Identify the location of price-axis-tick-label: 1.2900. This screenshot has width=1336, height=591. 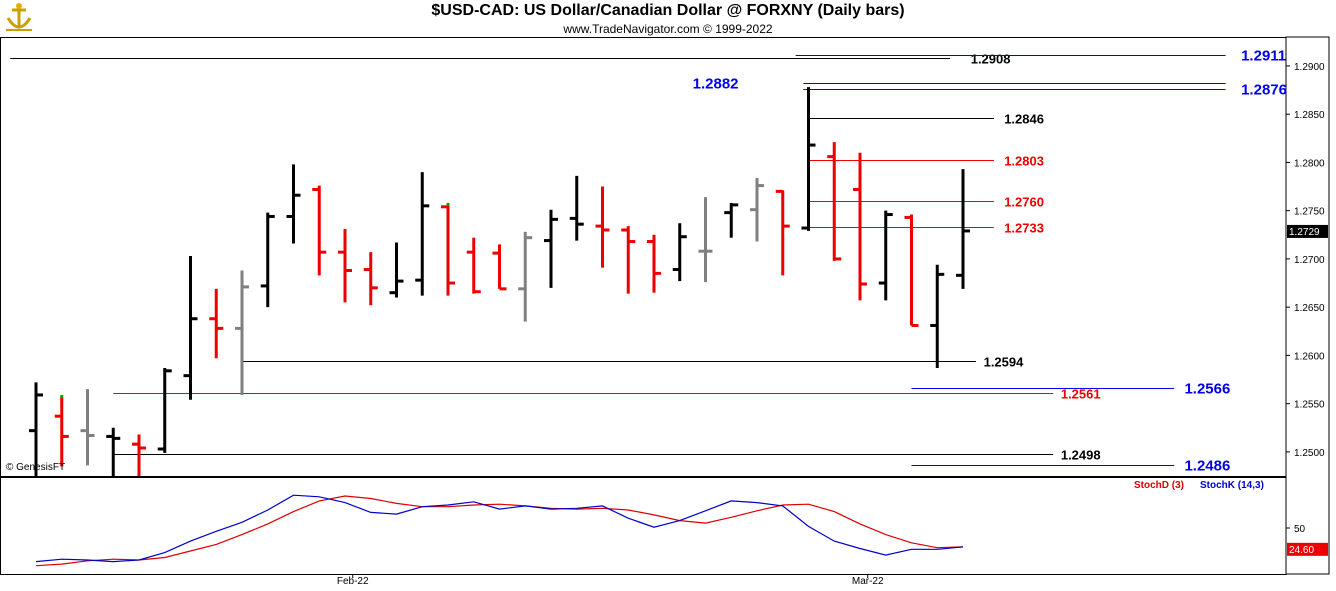
(1309, 67).